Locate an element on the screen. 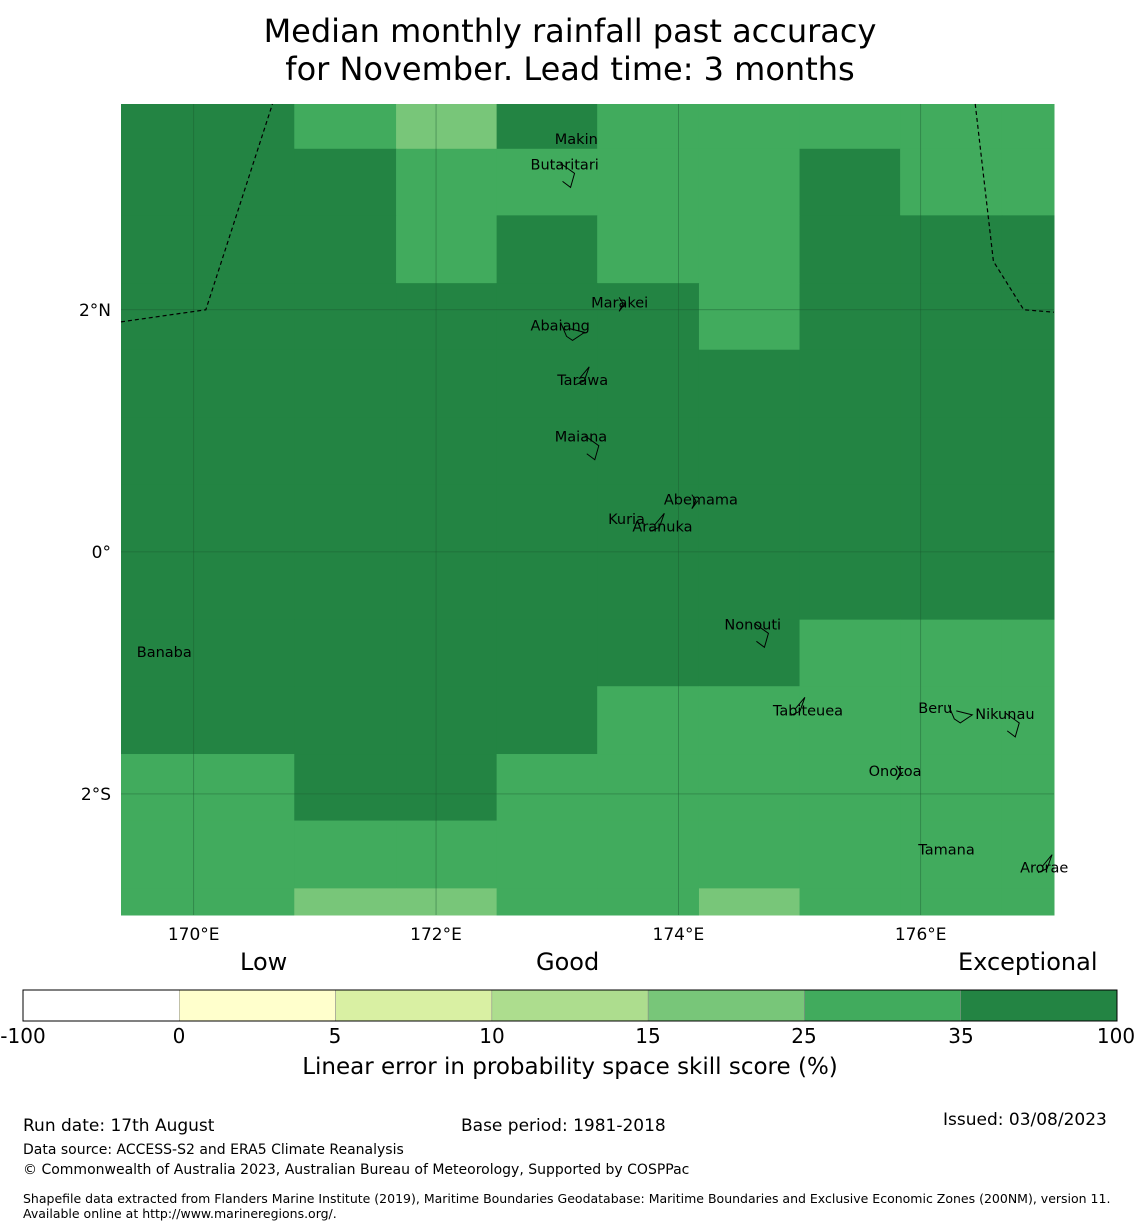 The height and width of the screenshot is (1230, 1140). eez-boundary-line is located at coordinates (197, 213).